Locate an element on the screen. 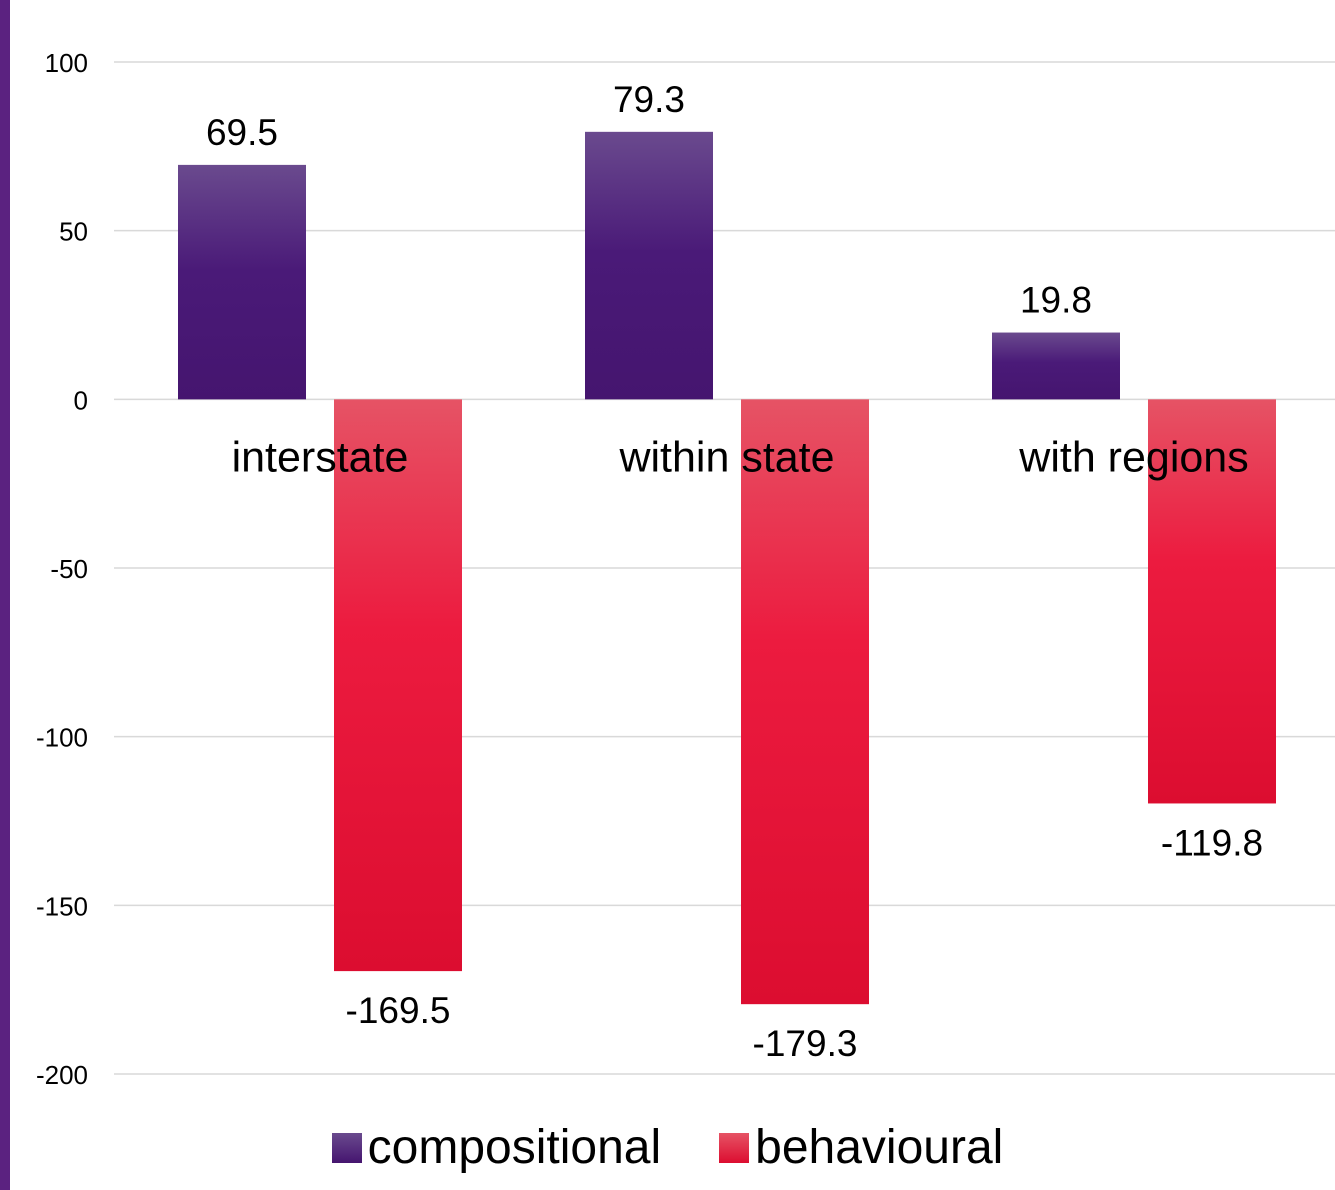  y-tick-label: 0 is located at coordinates (81, 400).